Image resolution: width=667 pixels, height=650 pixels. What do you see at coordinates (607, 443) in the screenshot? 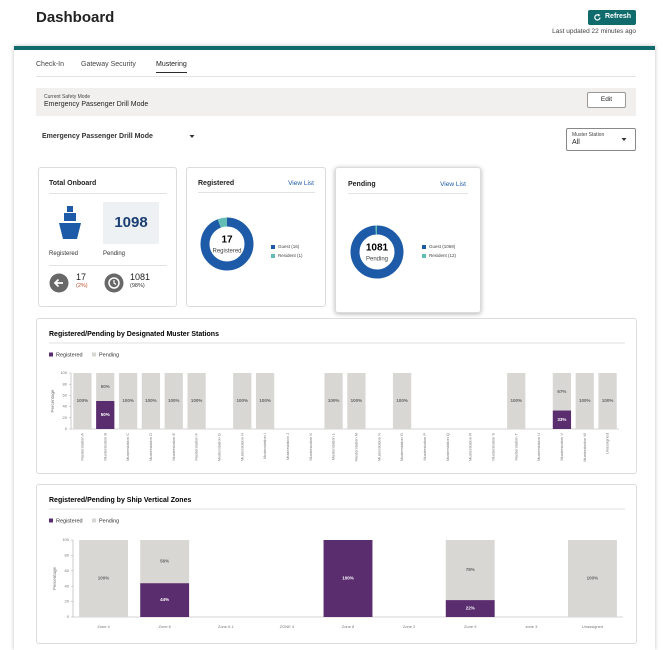
I see `x-tick-label: Unassigned` at bounding box center [607, 443].